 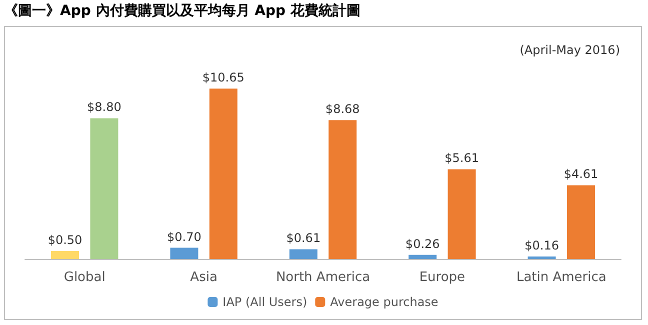 What do you see at coordinates (570, 50) in the screenshot?
I see `text: (April-May 2016)` at bounding box center [570, 50].